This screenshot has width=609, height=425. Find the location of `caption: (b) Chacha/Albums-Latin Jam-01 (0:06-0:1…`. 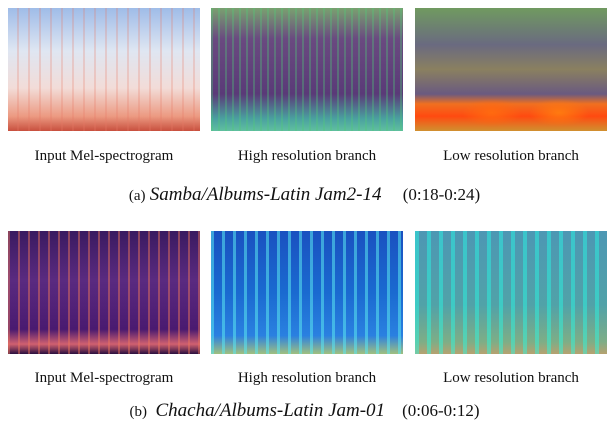

caption: (b) Chacha/Albums-Latin Jam-01 (0:06-0:1… is located at coordinates (304, 411).